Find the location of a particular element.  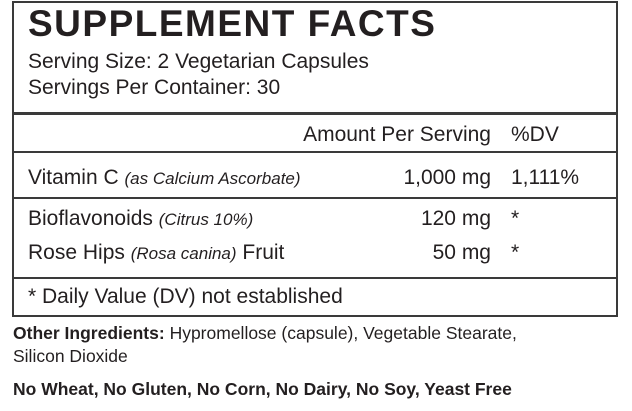

nutrient-amount: 50 mg is located at coordinates (461, 252).